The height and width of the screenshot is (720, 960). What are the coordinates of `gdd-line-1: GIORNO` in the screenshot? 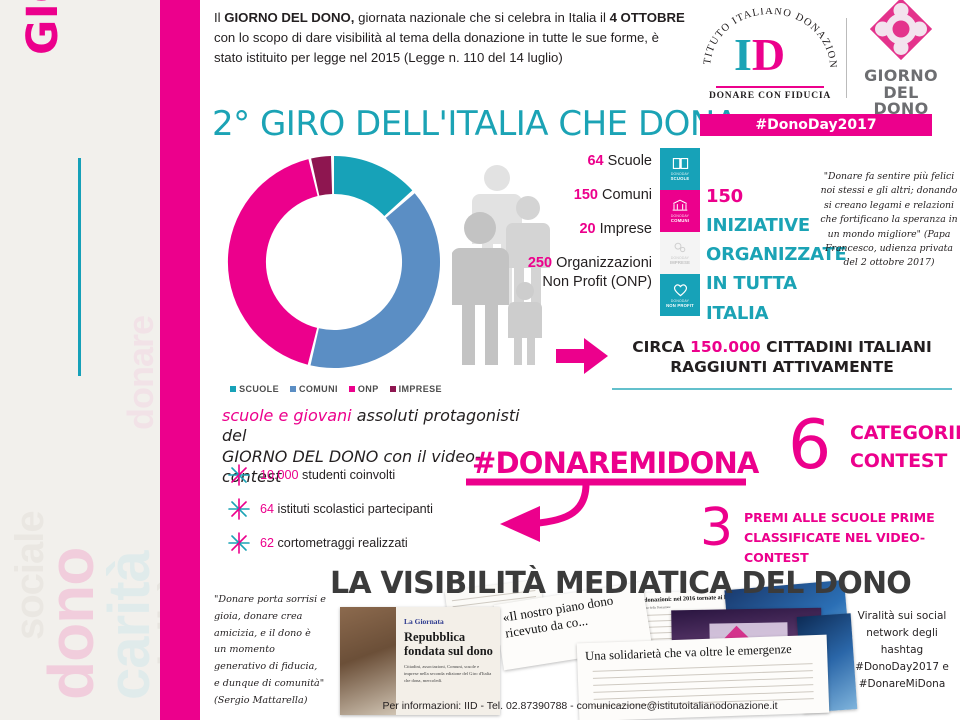 It's located at (901, 76).